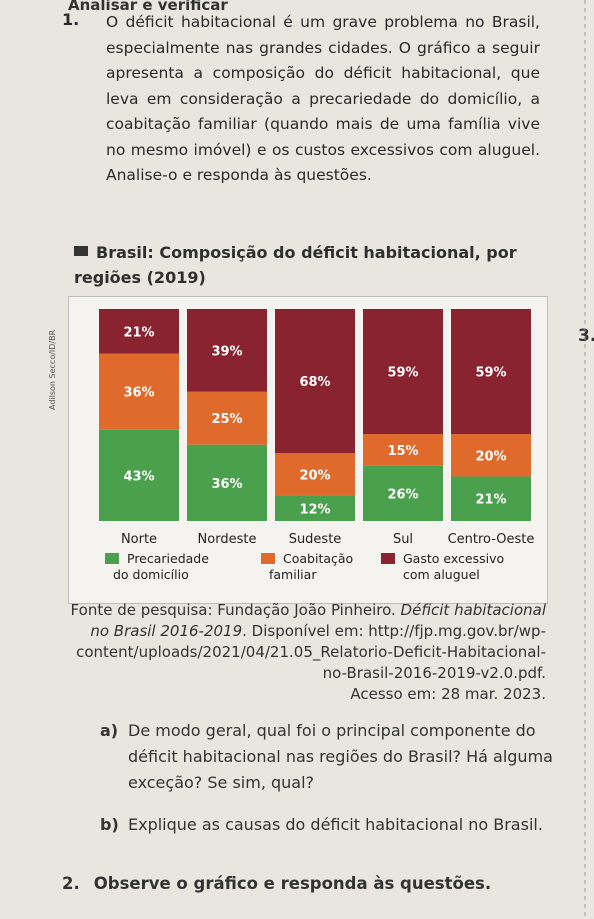 The width and height of the screenshot is (594, 919). What do you see at coordinates (81, 251) in the screenshot?
I see `title-marker-icon` at bounding box center [81, 251].